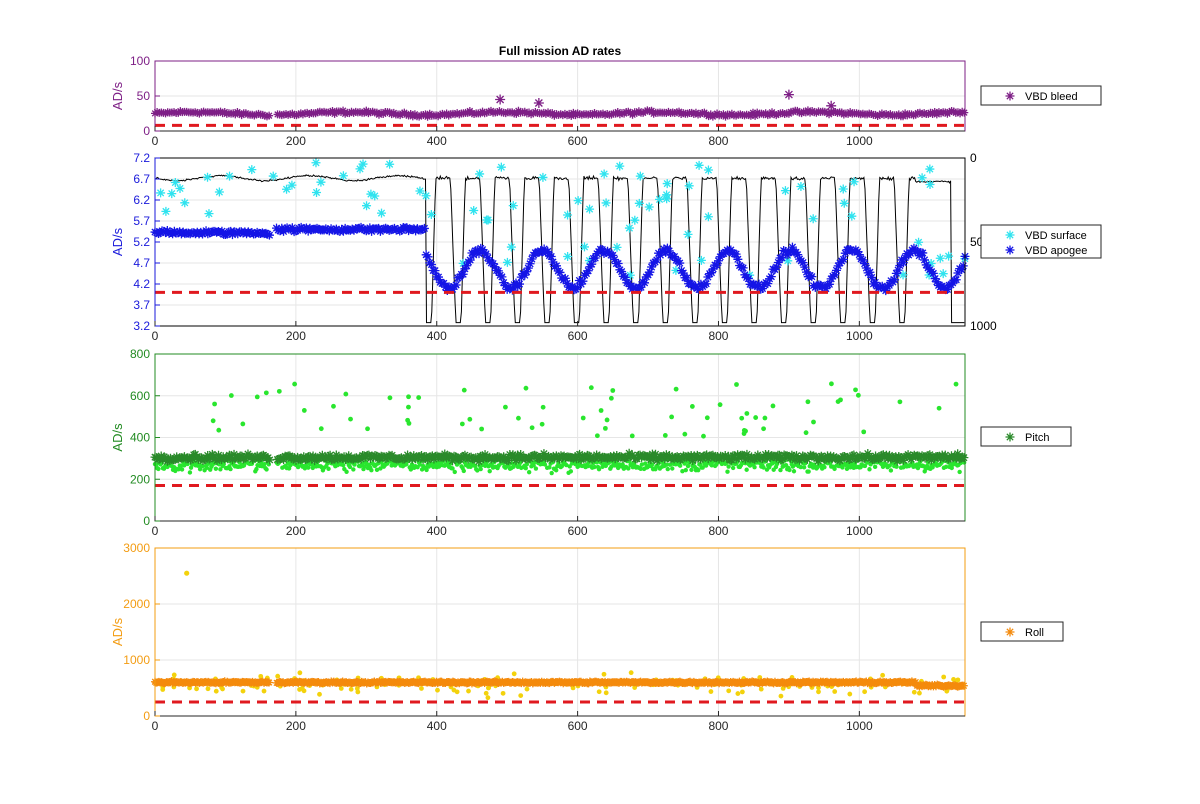 The image size is (1200, 804). Describe the element at coordinates (718, 336) in the screenshot. I see `x-tick-label: 800` at that location.